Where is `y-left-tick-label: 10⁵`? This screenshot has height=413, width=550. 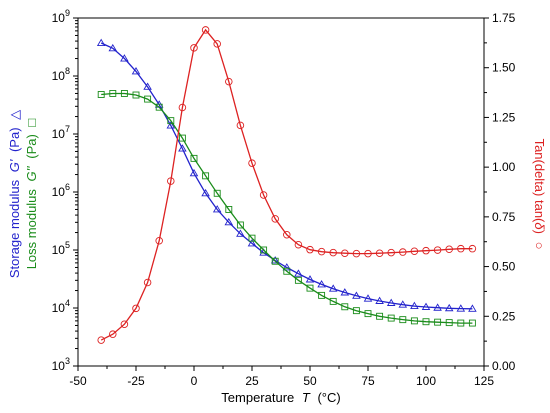
y-left-tick-label: 10⁵ is located at coordinates (61, 248).